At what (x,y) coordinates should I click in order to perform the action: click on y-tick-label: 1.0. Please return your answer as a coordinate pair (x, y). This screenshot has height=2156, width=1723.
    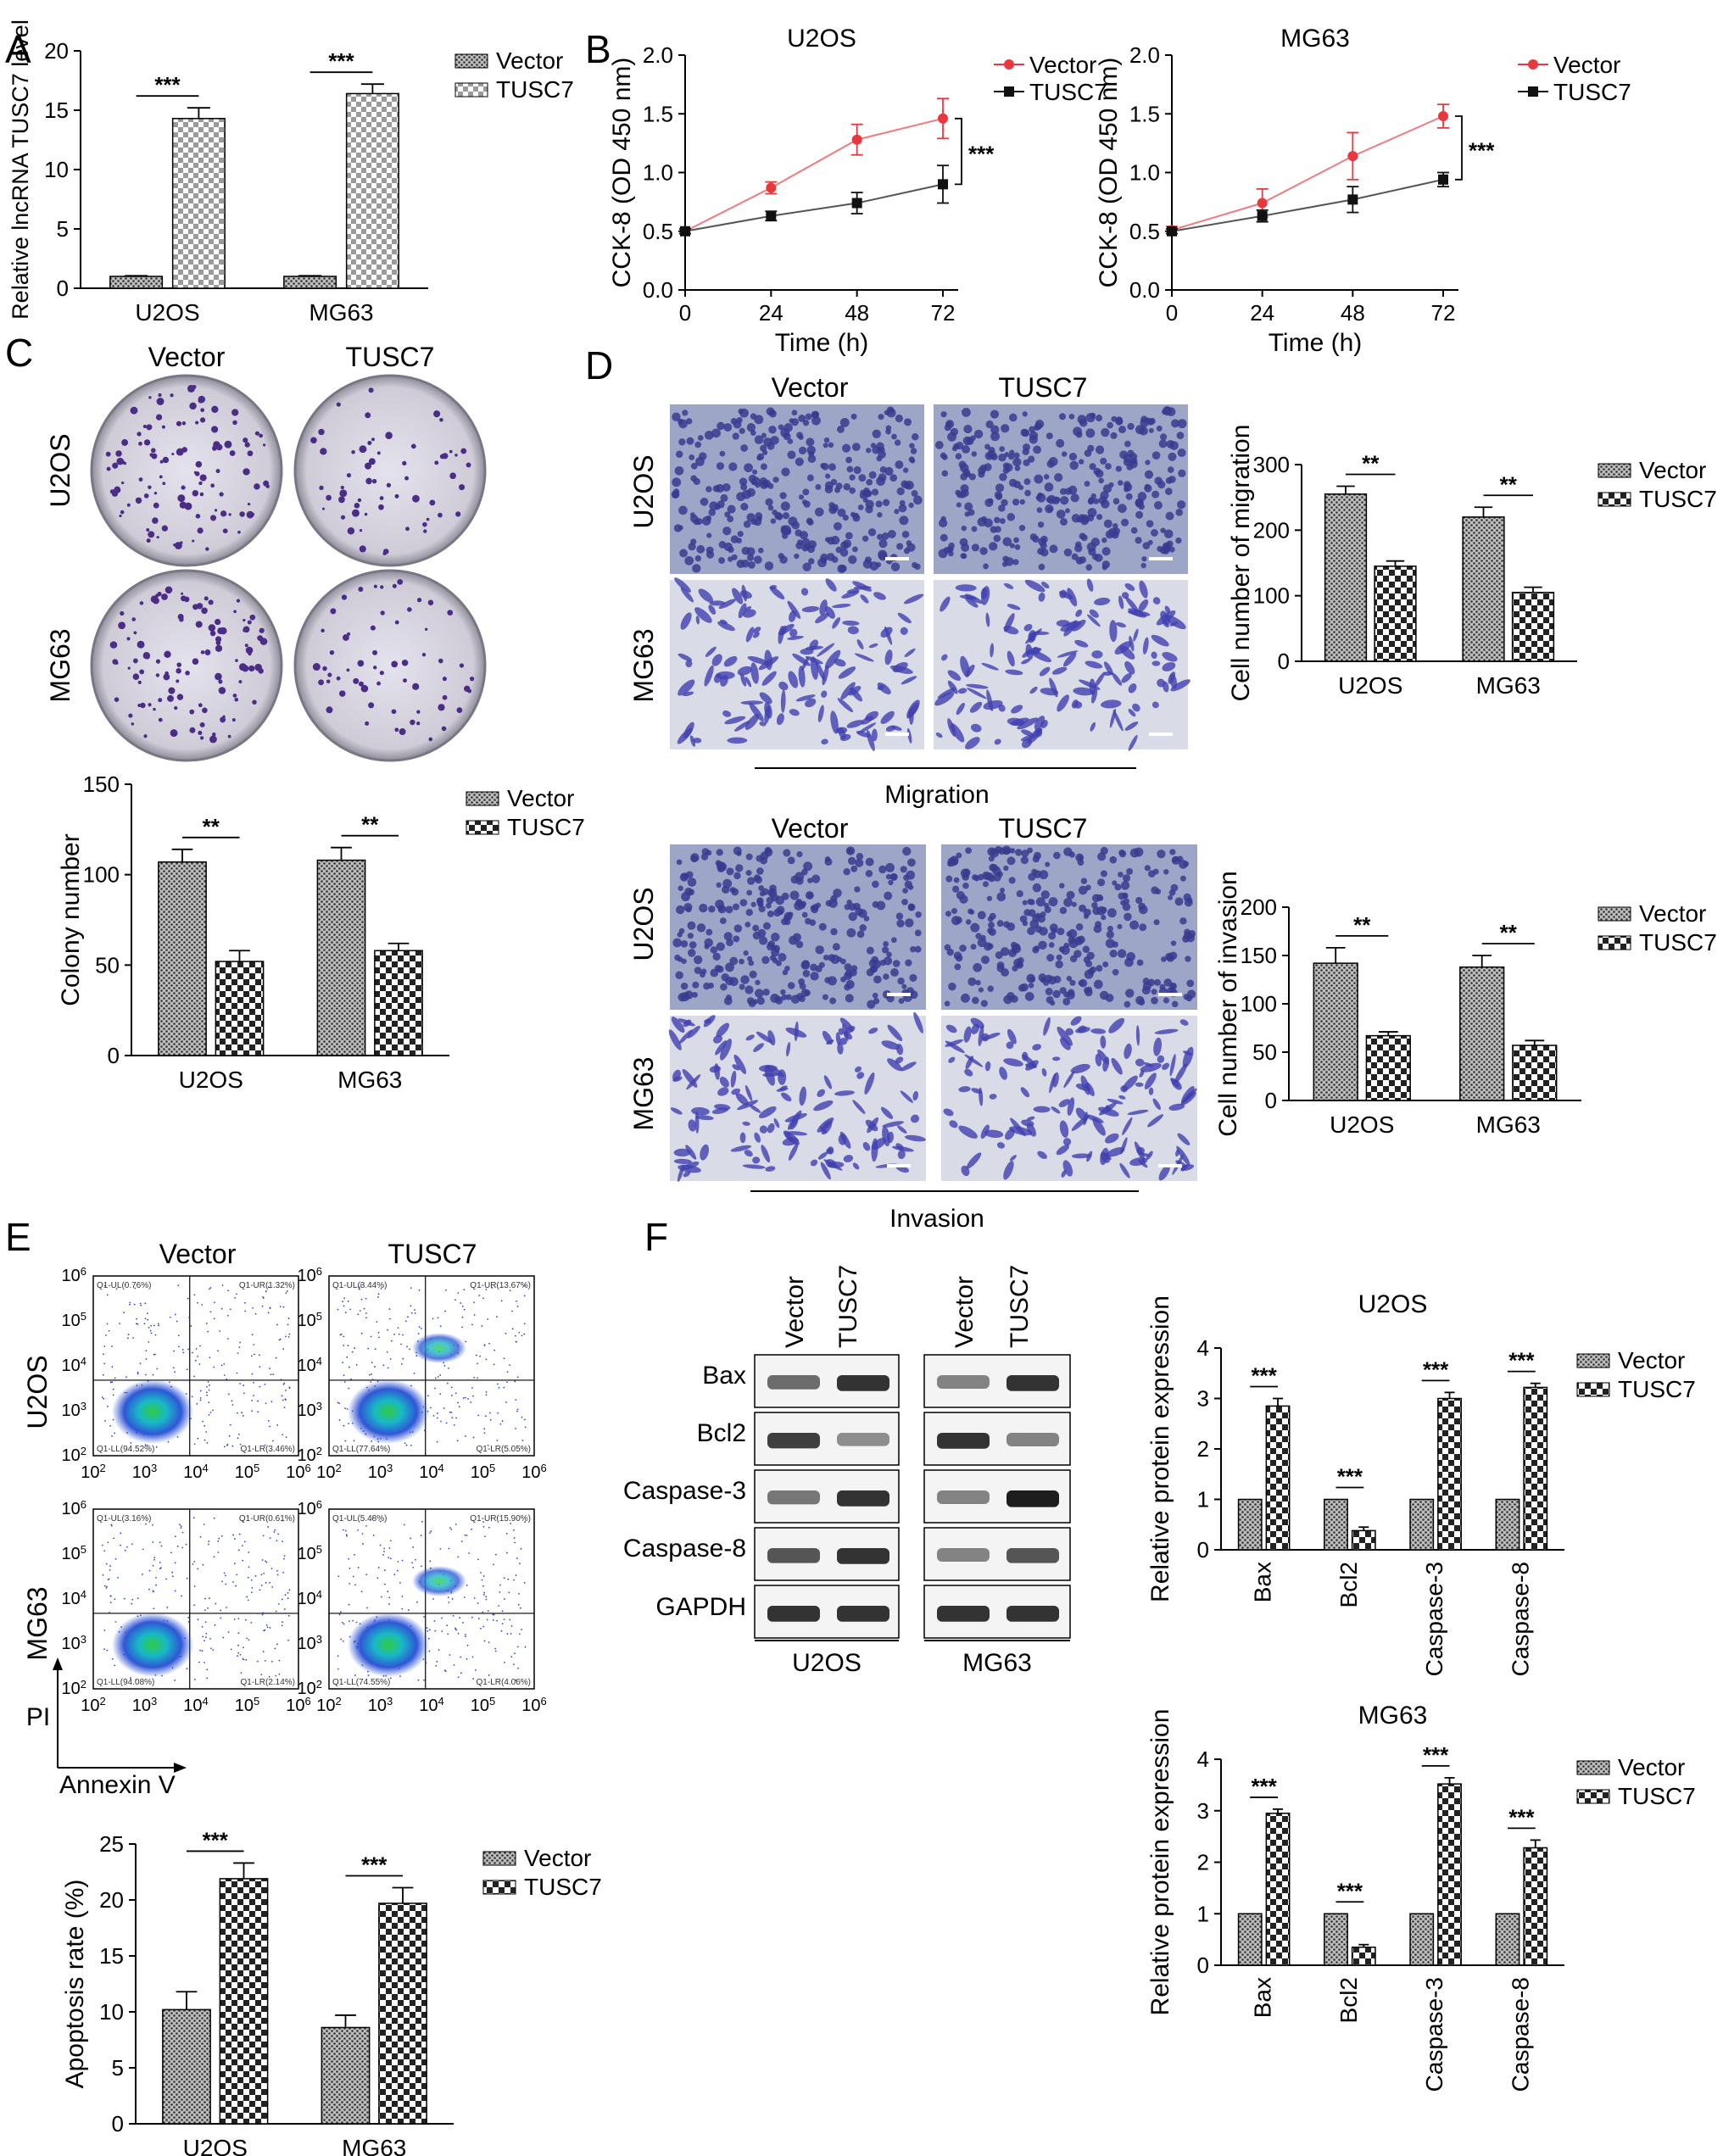
    Looking at the image, I should click on (1145, 173).